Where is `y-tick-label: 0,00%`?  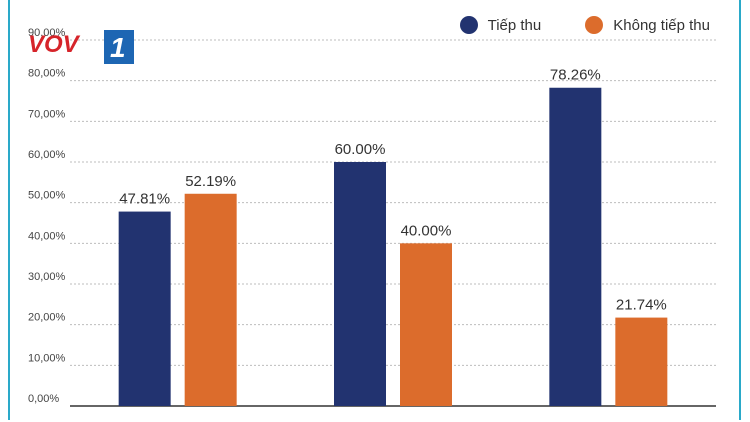 y-tick-label: 0,00% is located at coordinates (43, 399).